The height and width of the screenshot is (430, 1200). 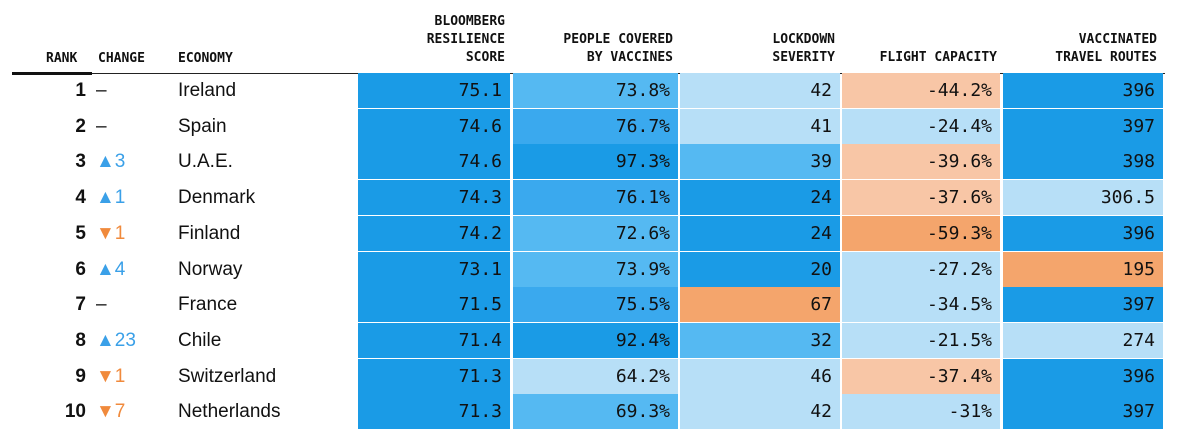 What do you see at coordinates (595, 412) in the screenshot?
I see `cell-vaccines: 69.3%` at bounding box center [595, 412].